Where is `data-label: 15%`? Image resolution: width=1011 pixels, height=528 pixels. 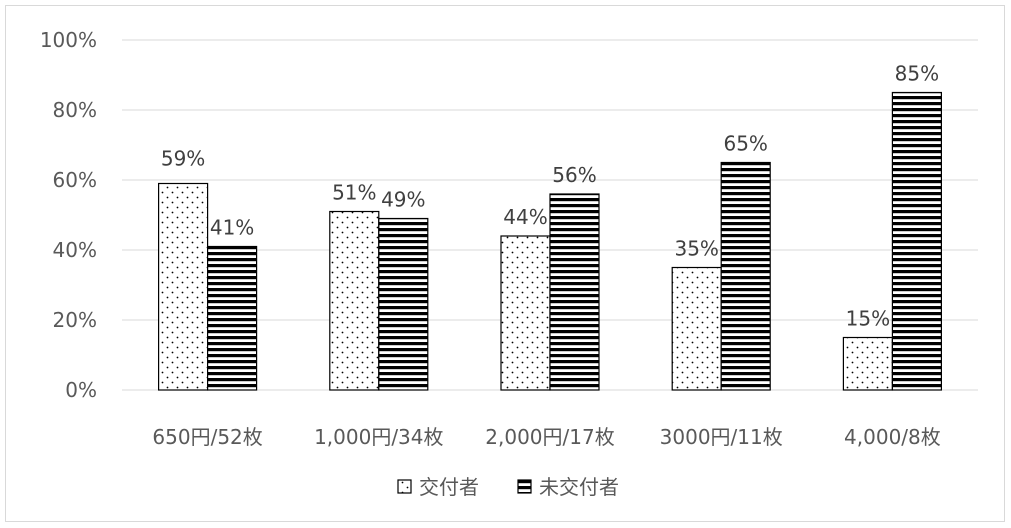 data-label: 15% is located at coordinates (868, 319).